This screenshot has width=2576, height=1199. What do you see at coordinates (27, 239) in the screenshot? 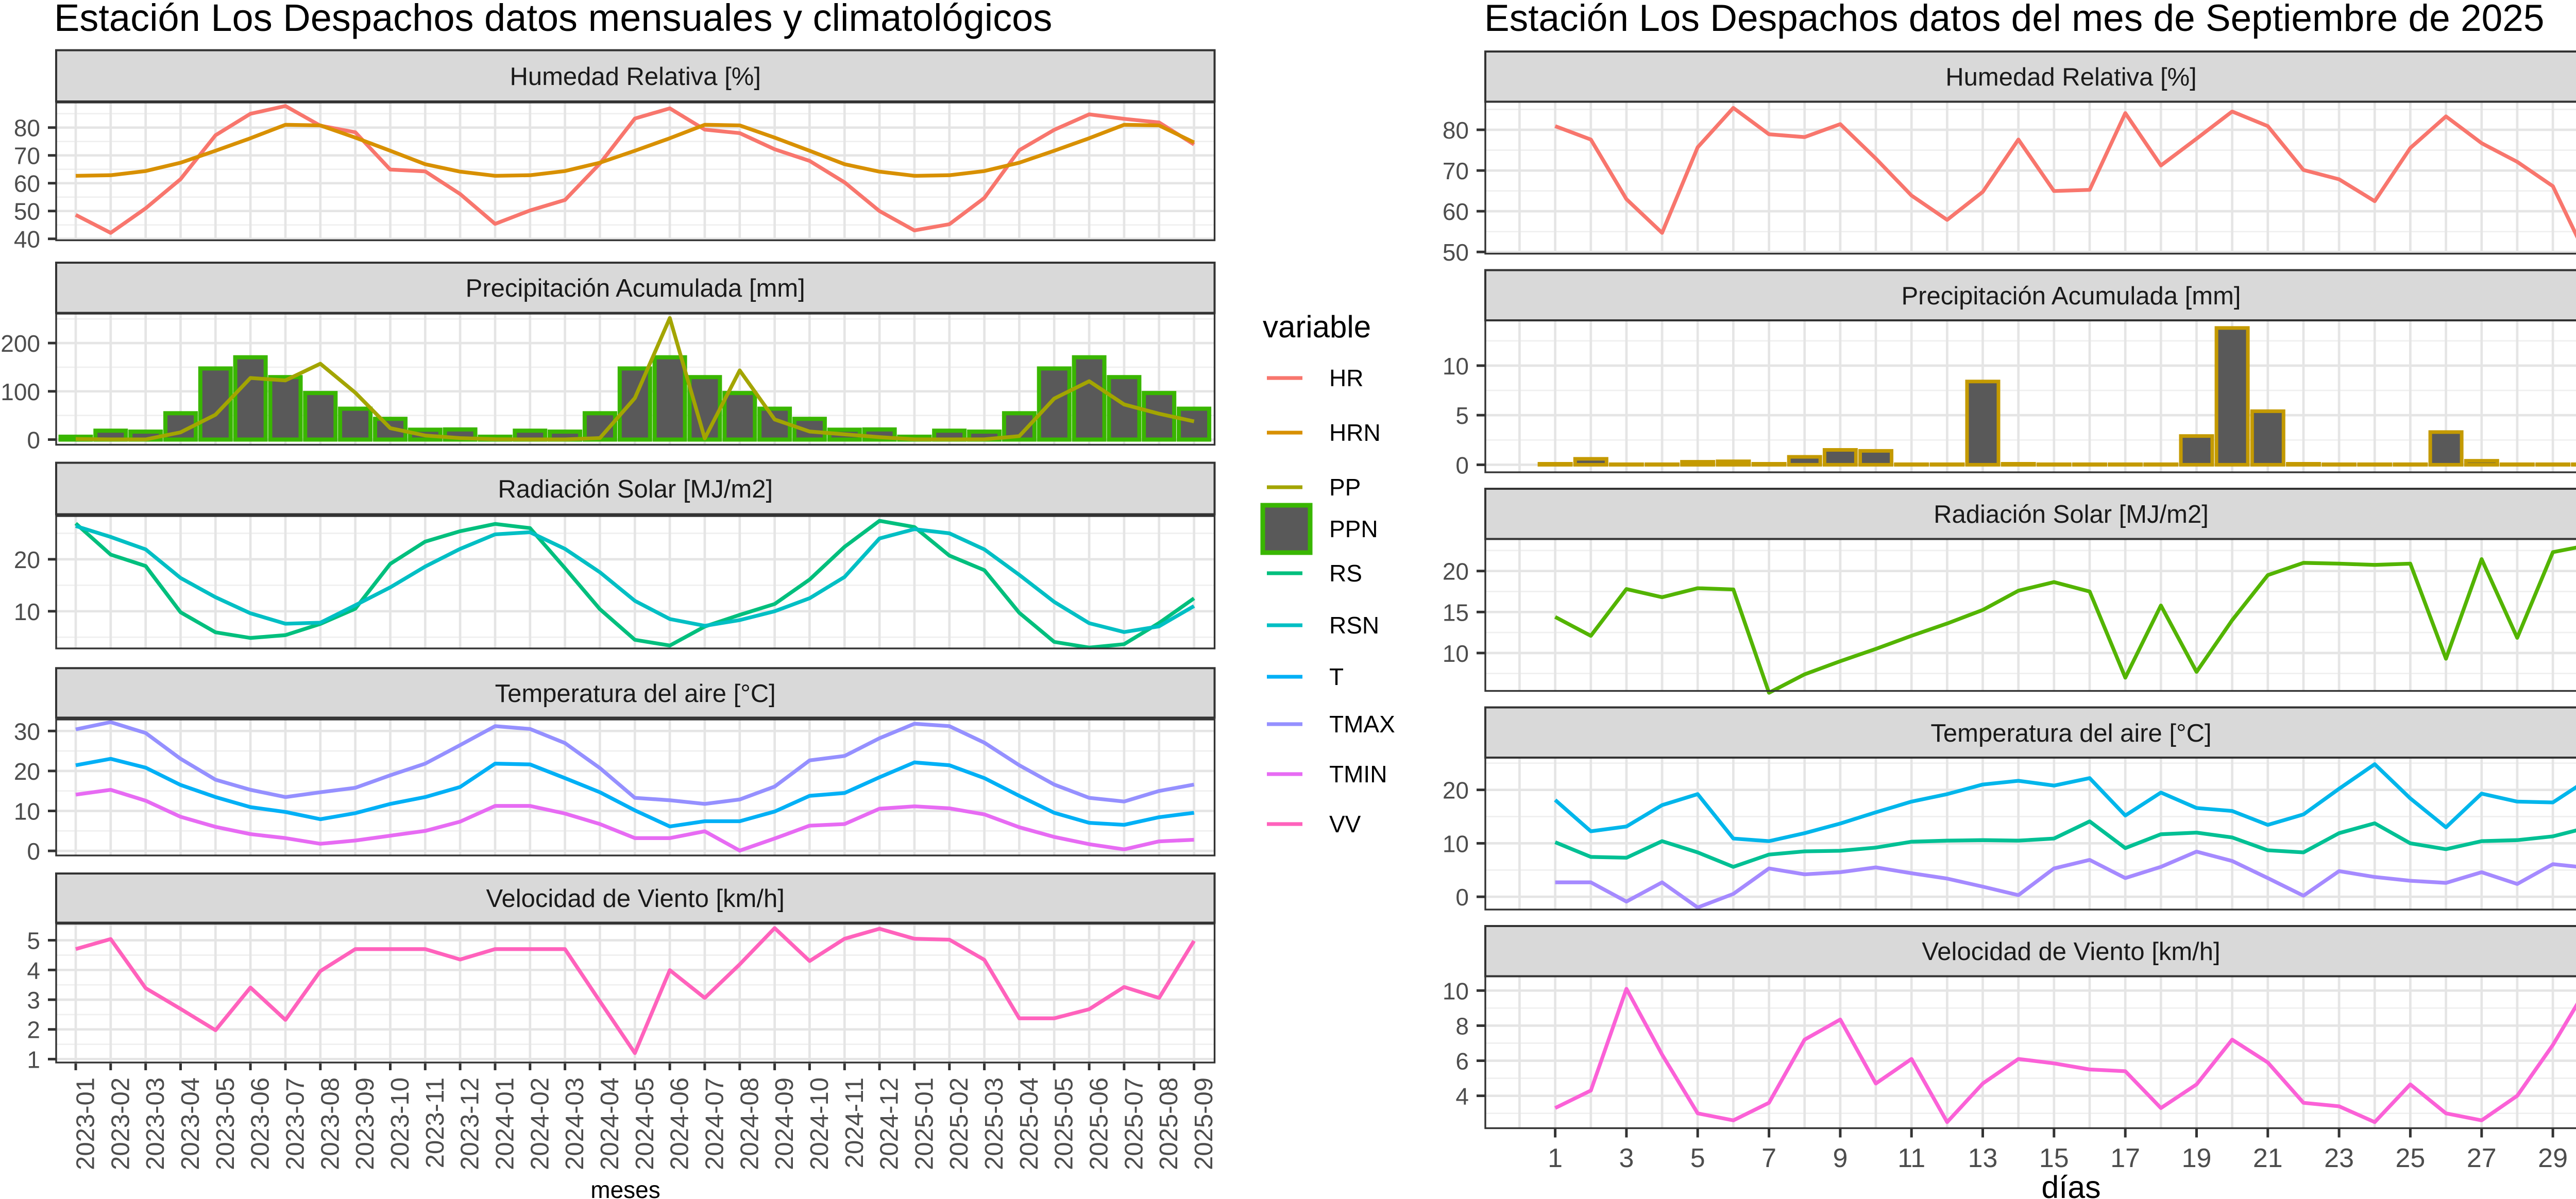
I see `svg-text: 40` at bounding box center [27, 239].